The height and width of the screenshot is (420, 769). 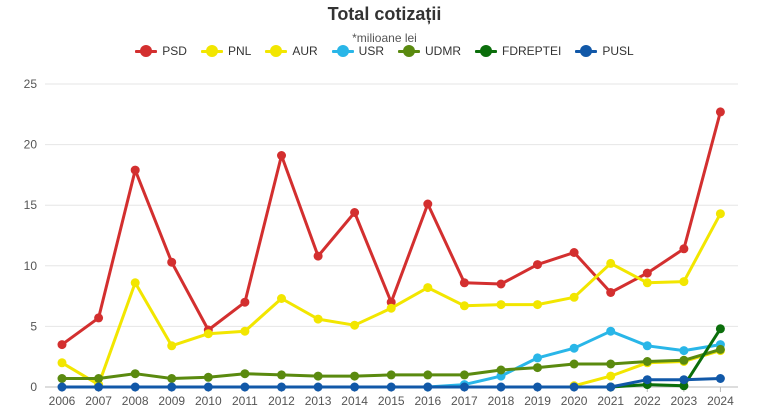 I want to click on legend-item-aur: AUR, so click(x=291, y=51).